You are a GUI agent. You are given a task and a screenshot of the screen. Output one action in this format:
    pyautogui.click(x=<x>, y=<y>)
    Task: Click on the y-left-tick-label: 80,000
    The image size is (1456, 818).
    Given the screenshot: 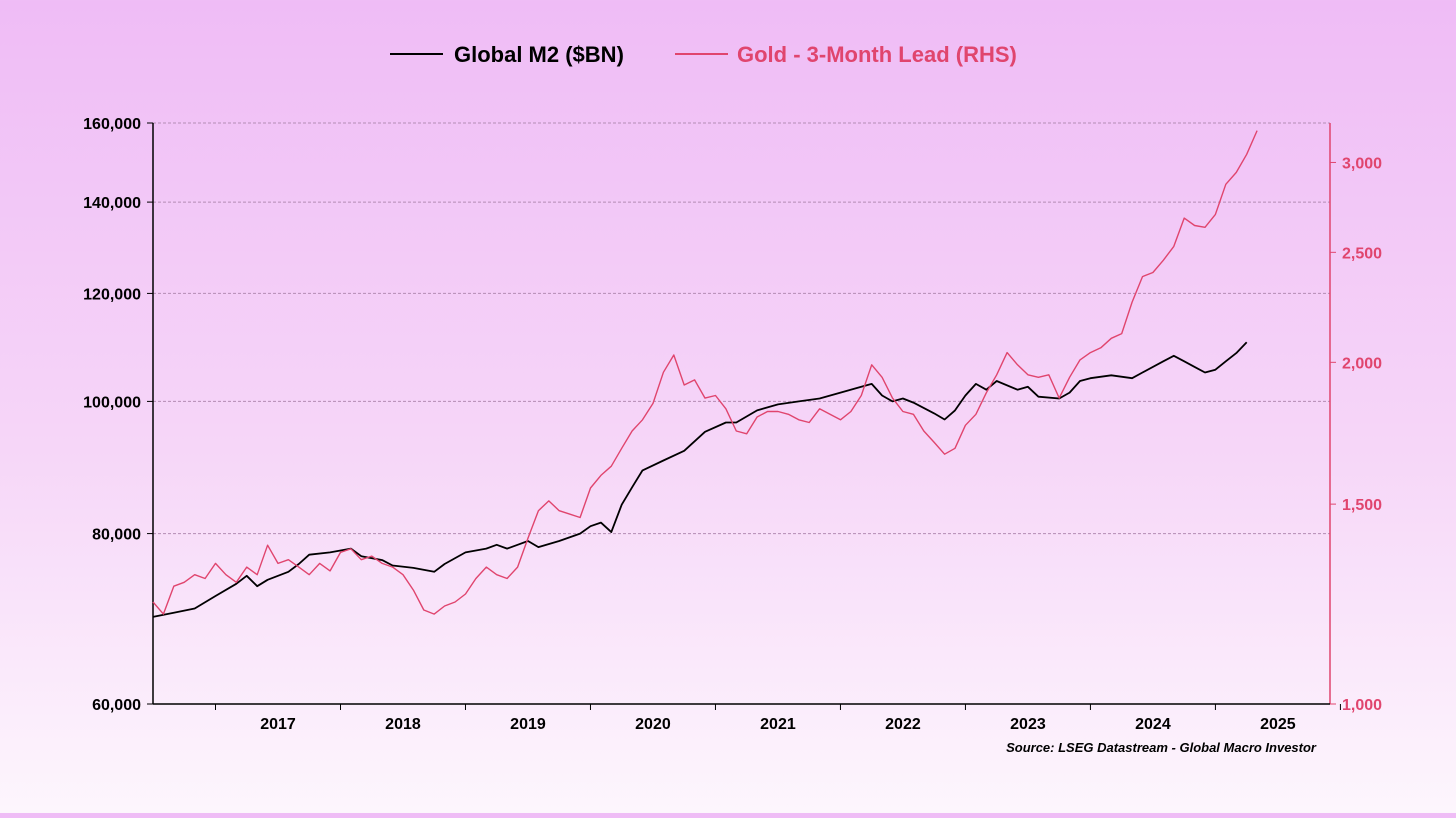 What is the action you would take?
    pyautogui.click(x=116, y=535)
    